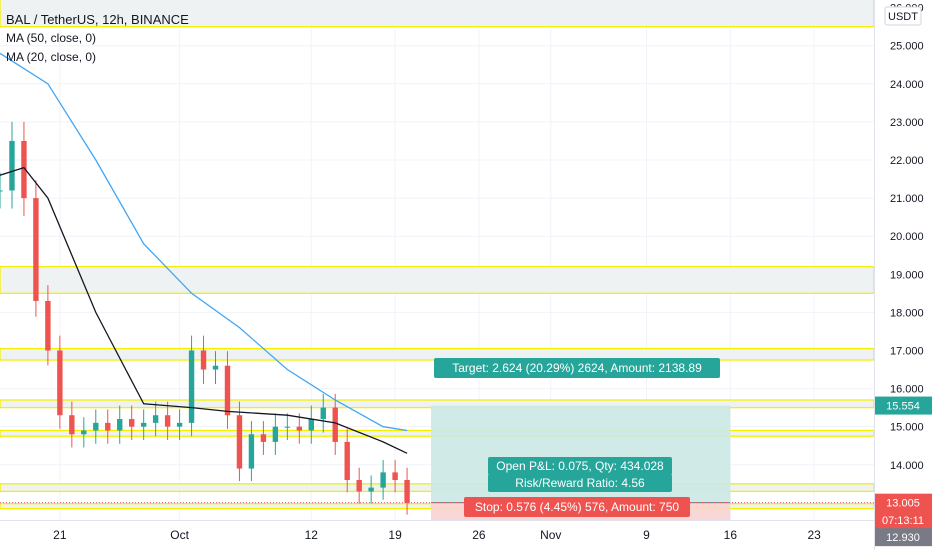  I want to click on ratio-label-bg, so click(580, 483).